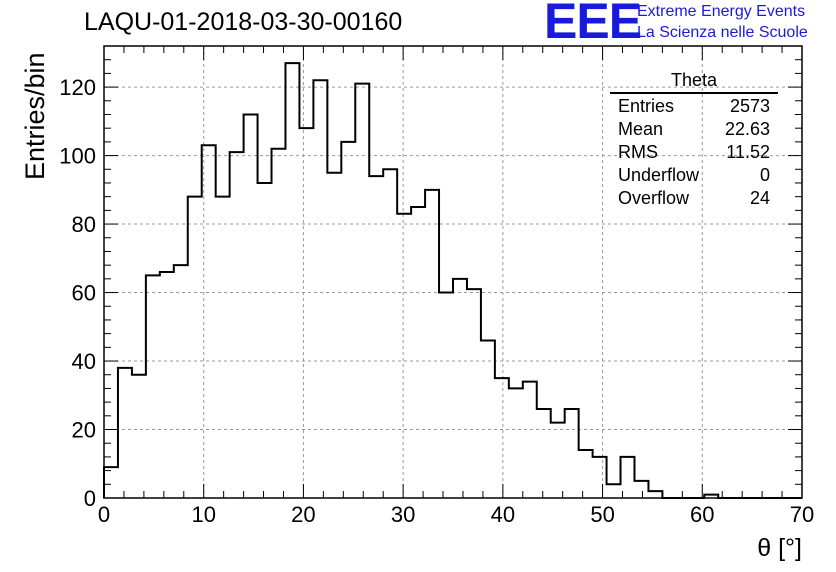 The image size is (836, 572). Describe the element at coordinates (654, 198) in the screenshot. I see `stats-label: Overflow` at that location.